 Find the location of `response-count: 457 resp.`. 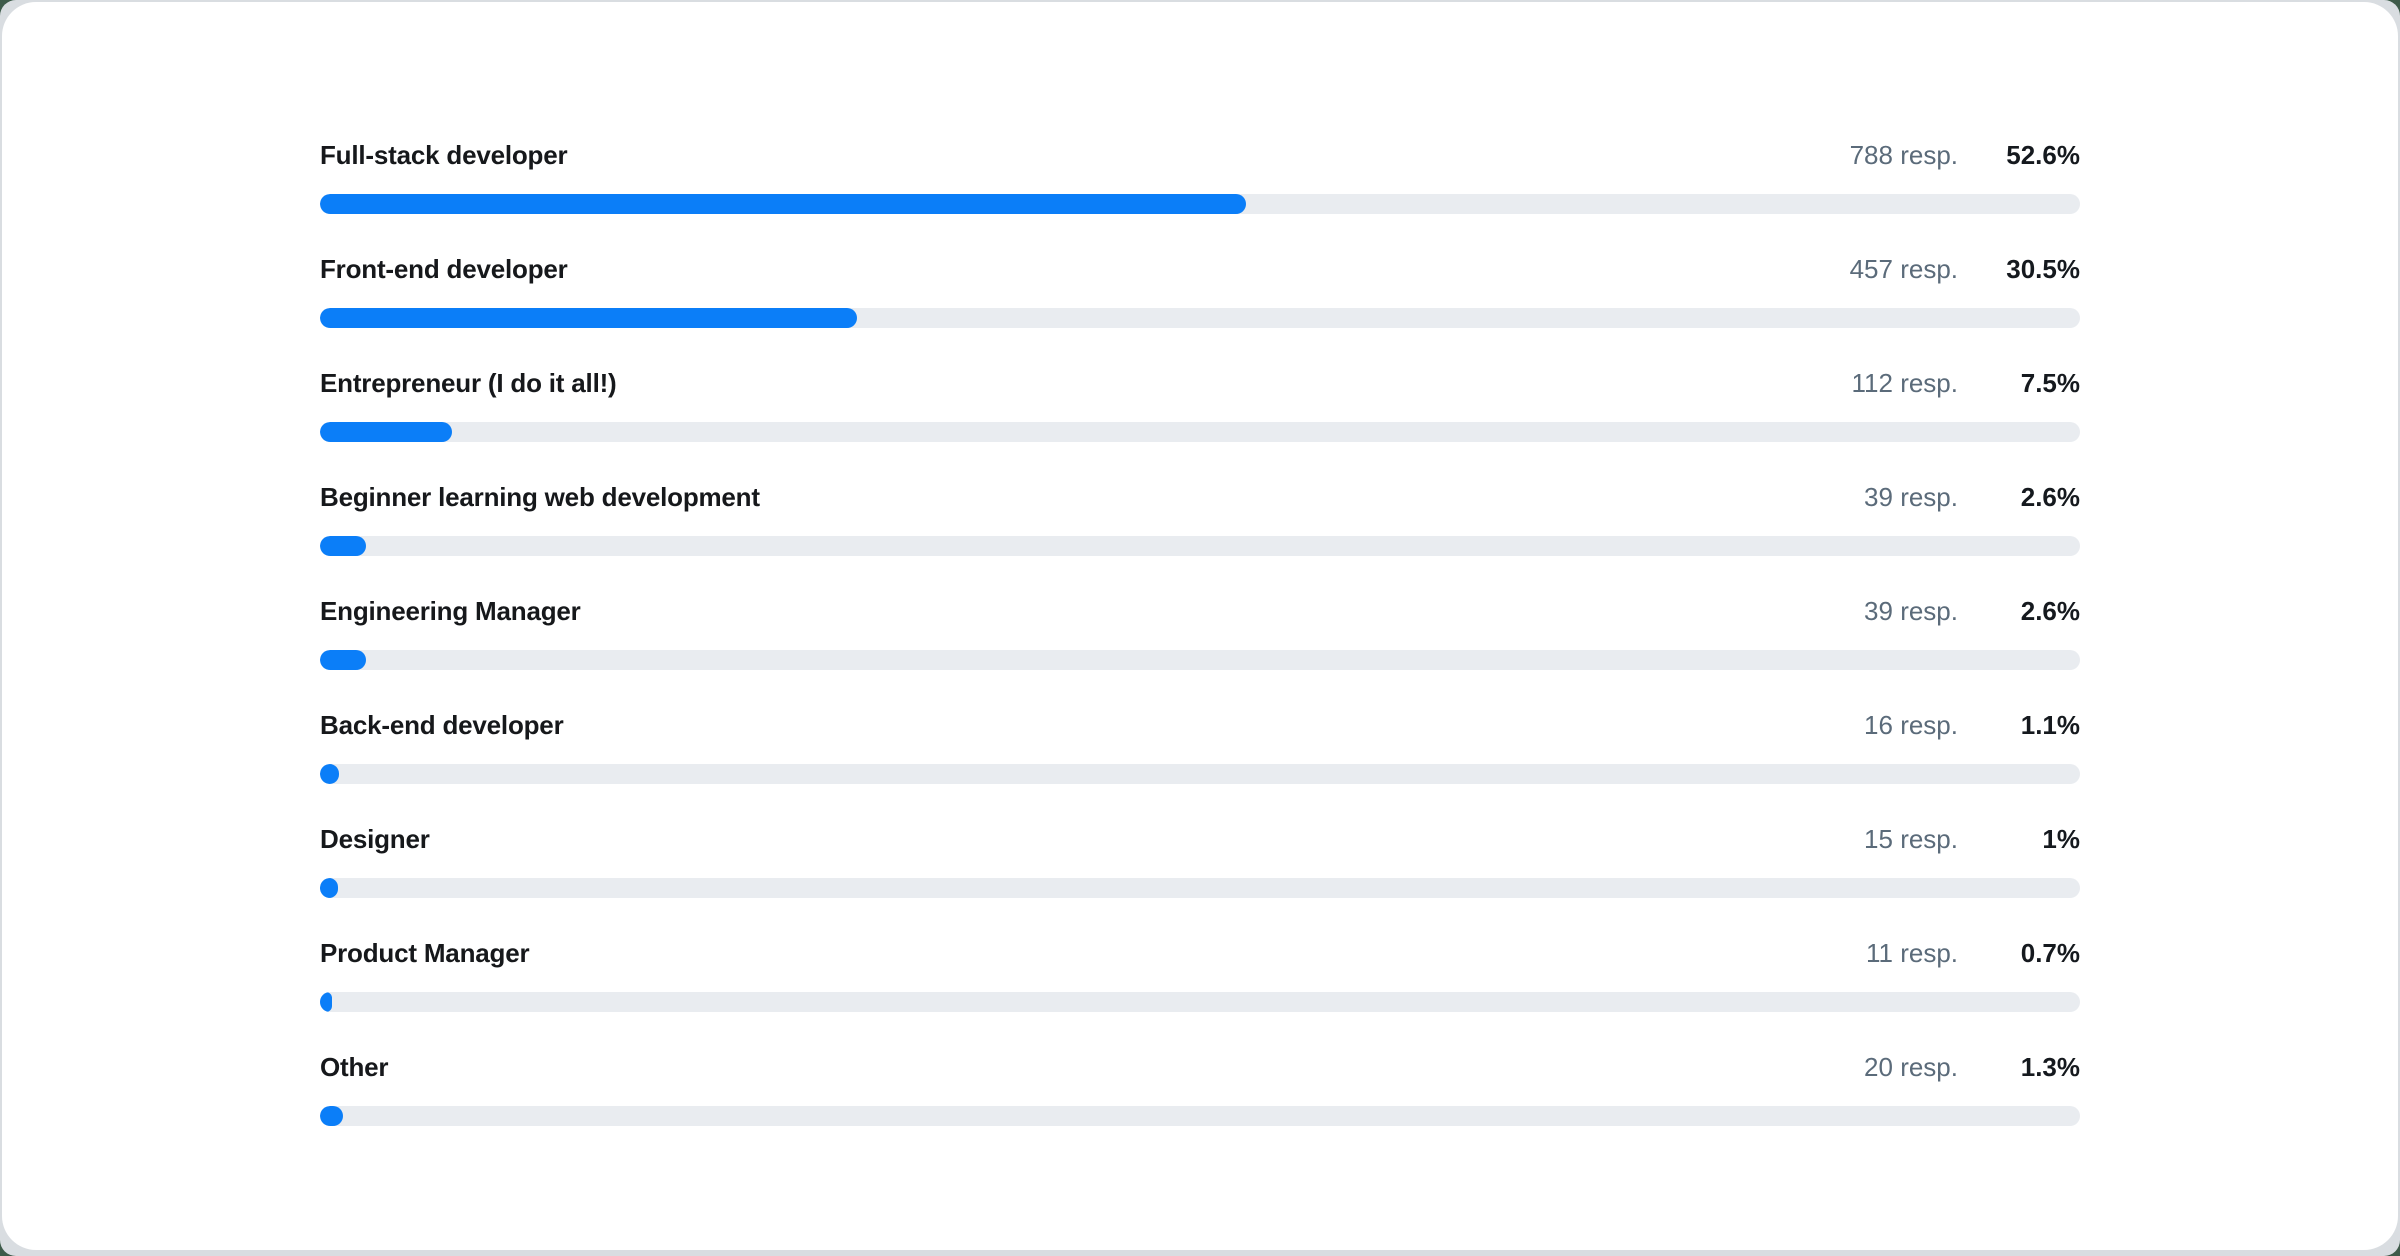

response-count: 457 resp. is located at coordinates (1903, 268).